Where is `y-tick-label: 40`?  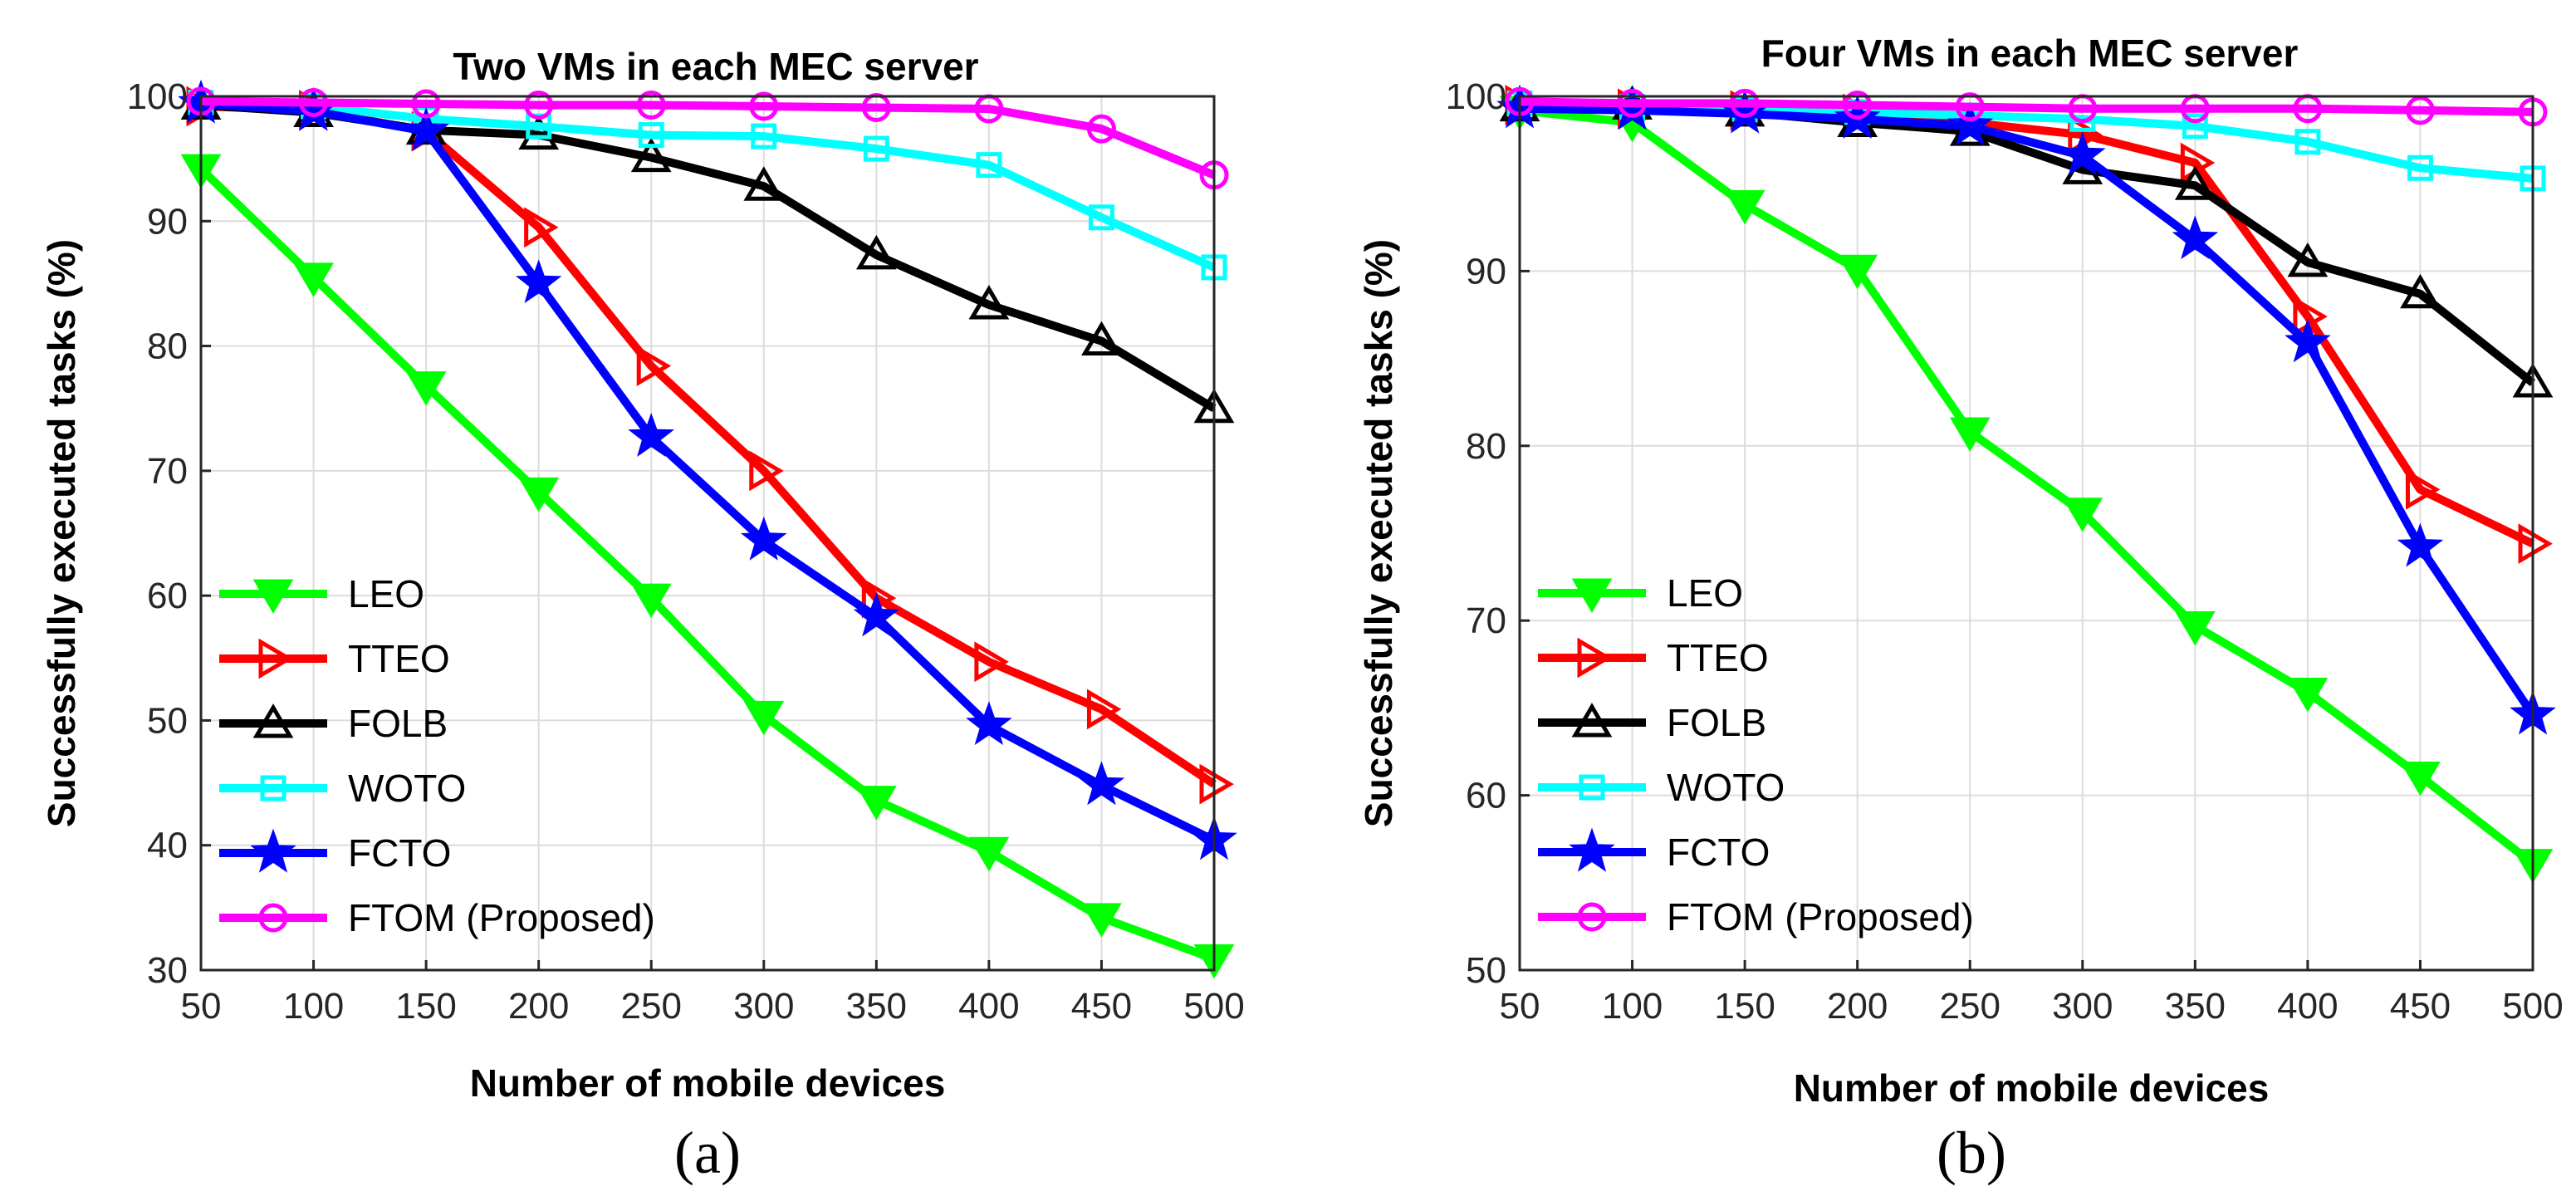
y-tick-label: 40 is located at coordinates (168, 846).